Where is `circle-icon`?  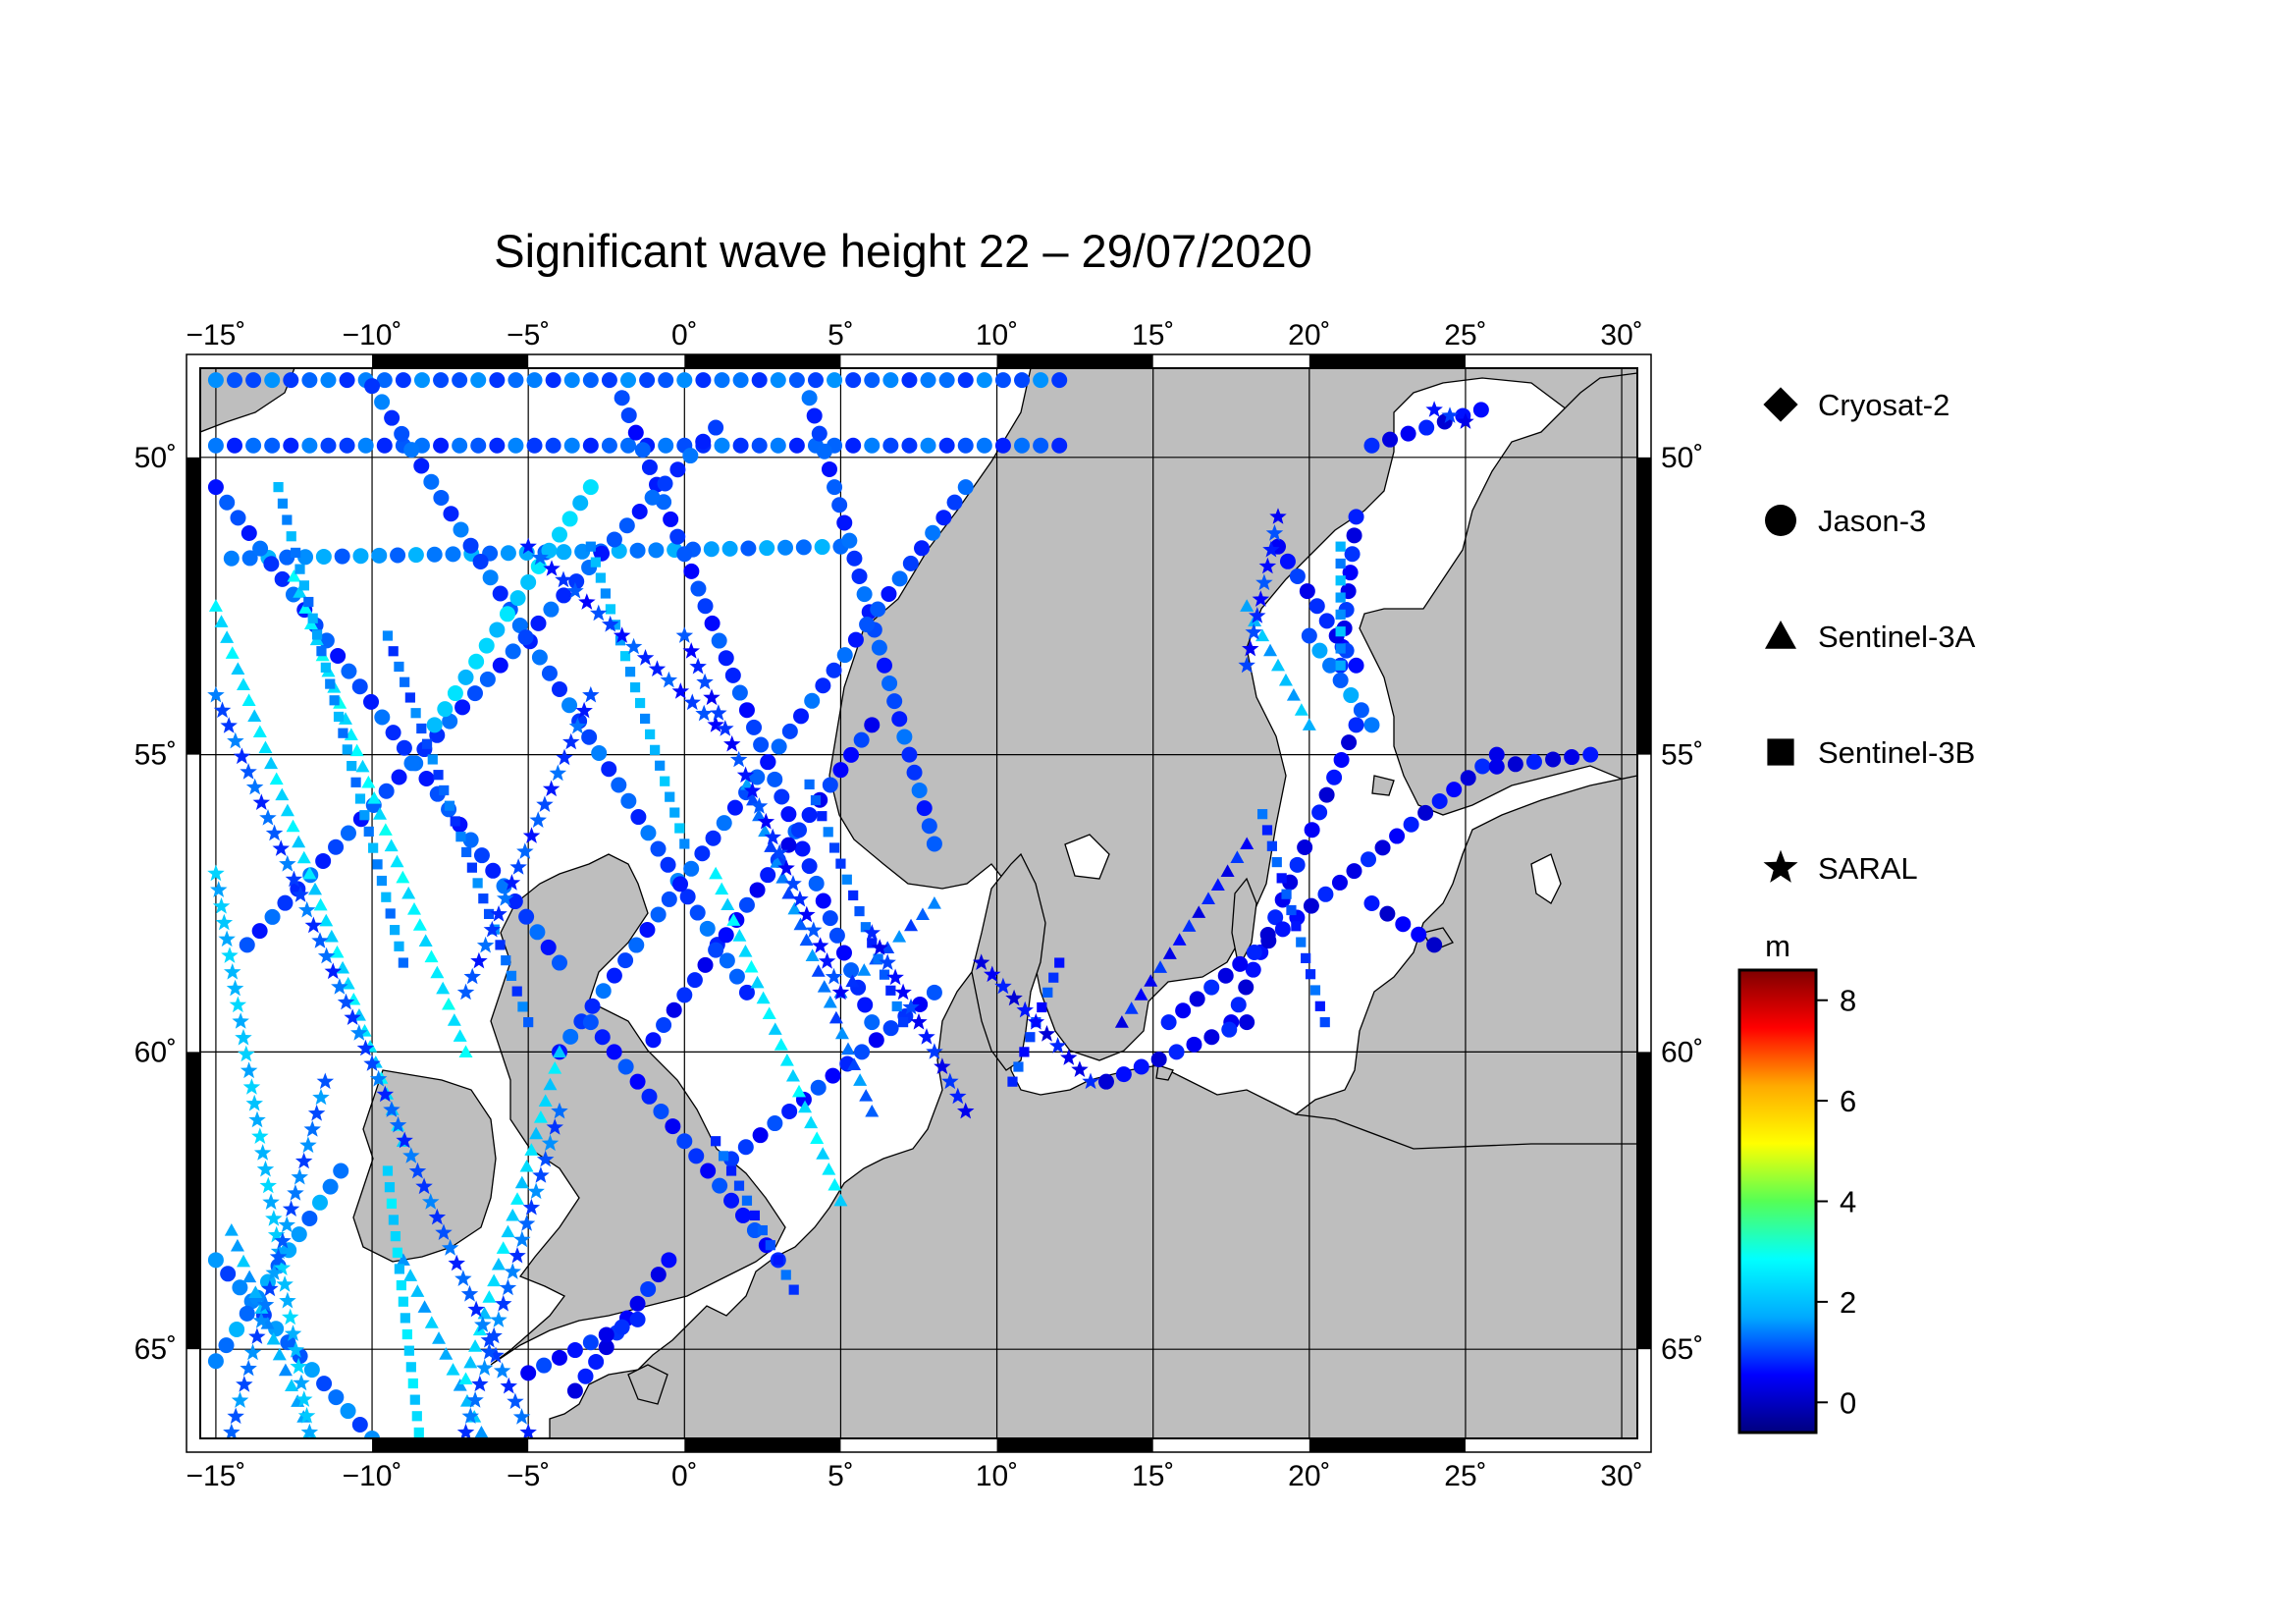
circle-icon is located at coordinates (1780, 521).